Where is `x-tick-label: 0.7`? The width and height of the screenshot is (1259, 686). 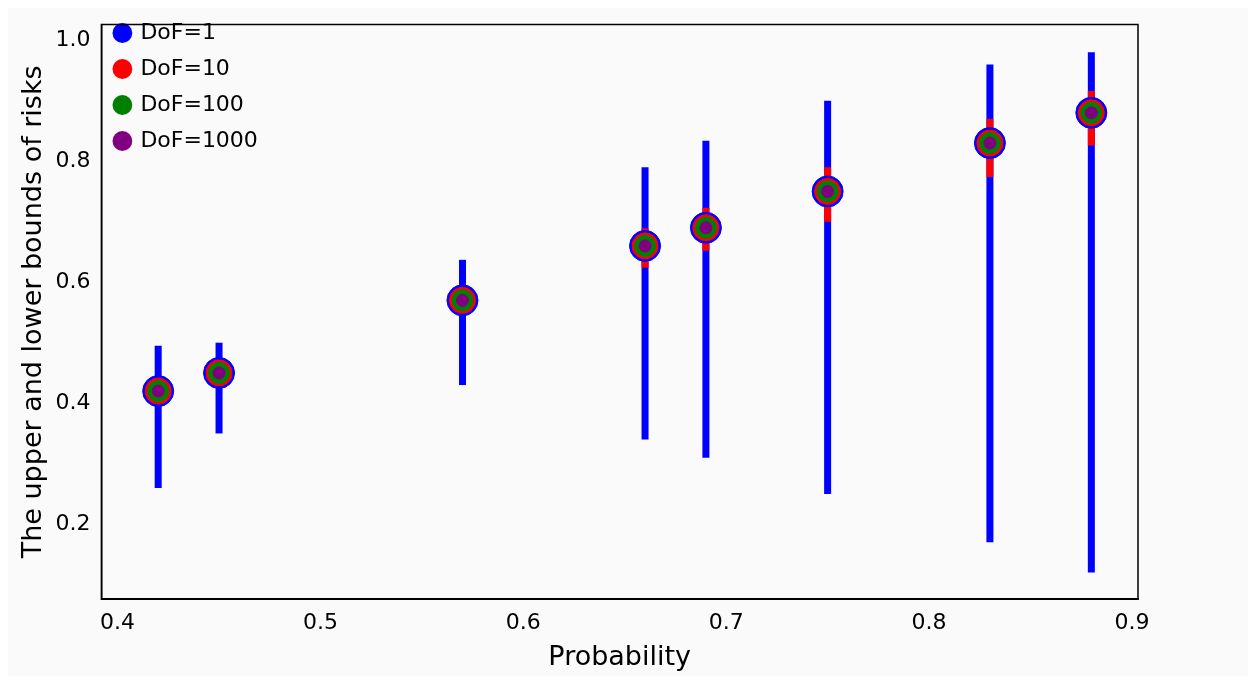
x-tick-label: 0.7 is located at coordinates (726, 622).